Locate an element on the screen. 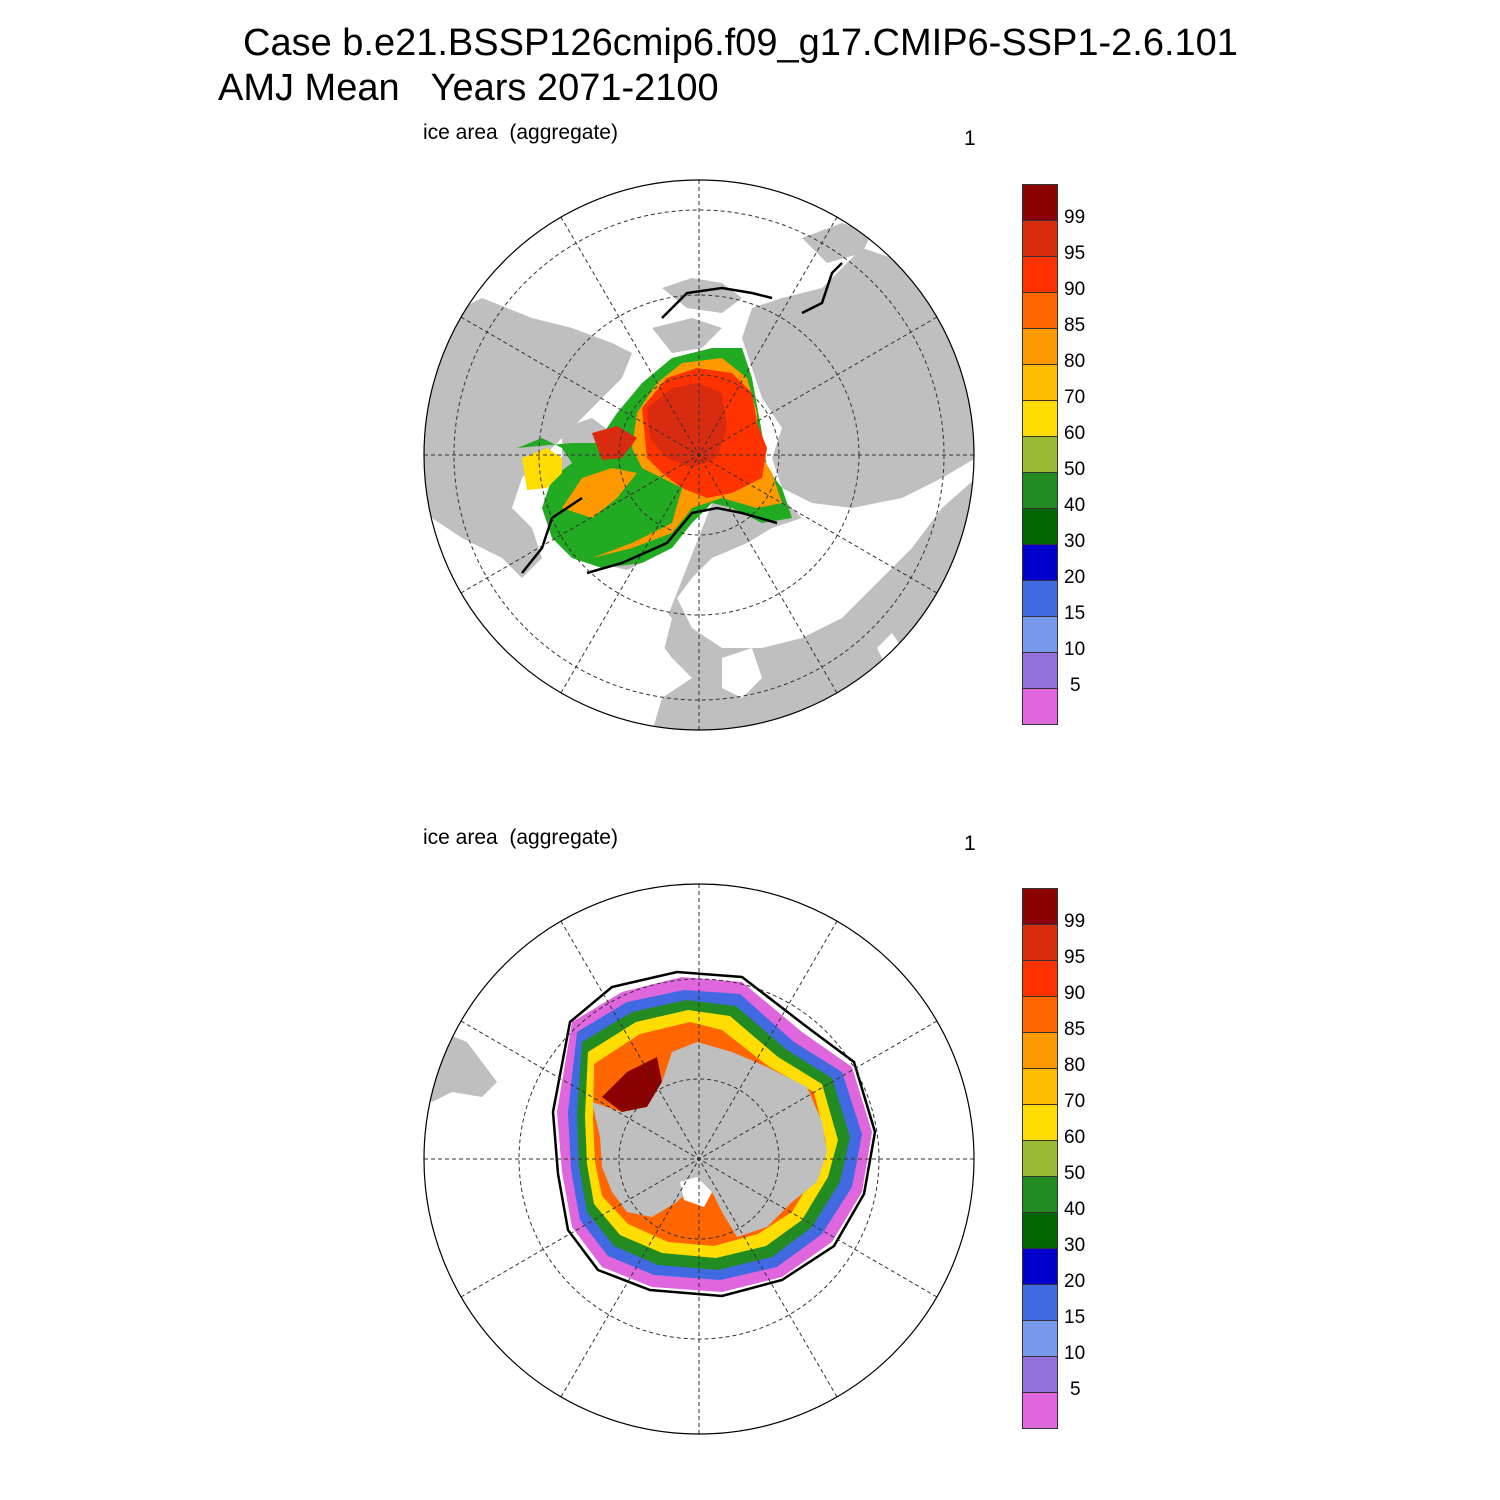  map-border-north is located at coordinates (699, 455).